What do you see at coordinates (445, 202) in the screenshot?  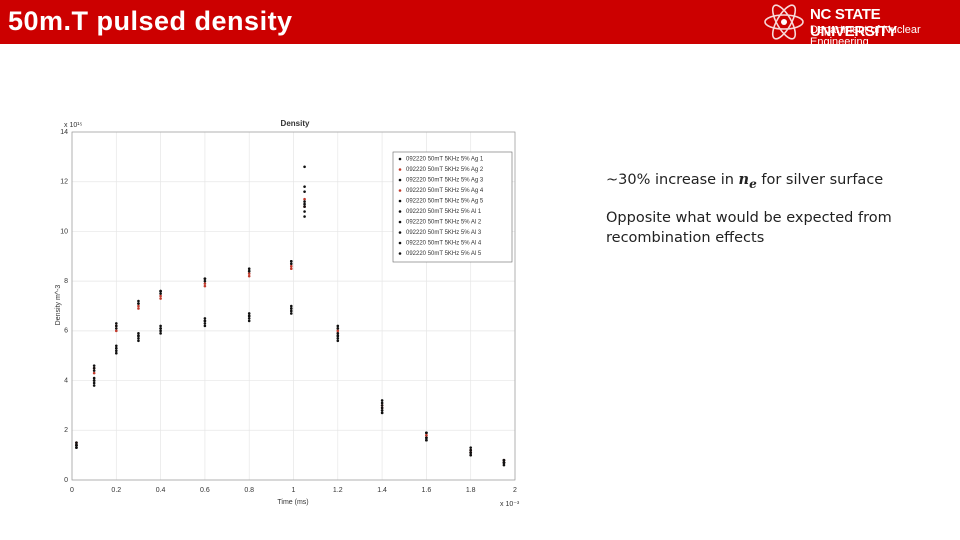 I see `legend-label: 092220 50mT 5KHz 5% Ag 5` at bounding box center [445, 202].